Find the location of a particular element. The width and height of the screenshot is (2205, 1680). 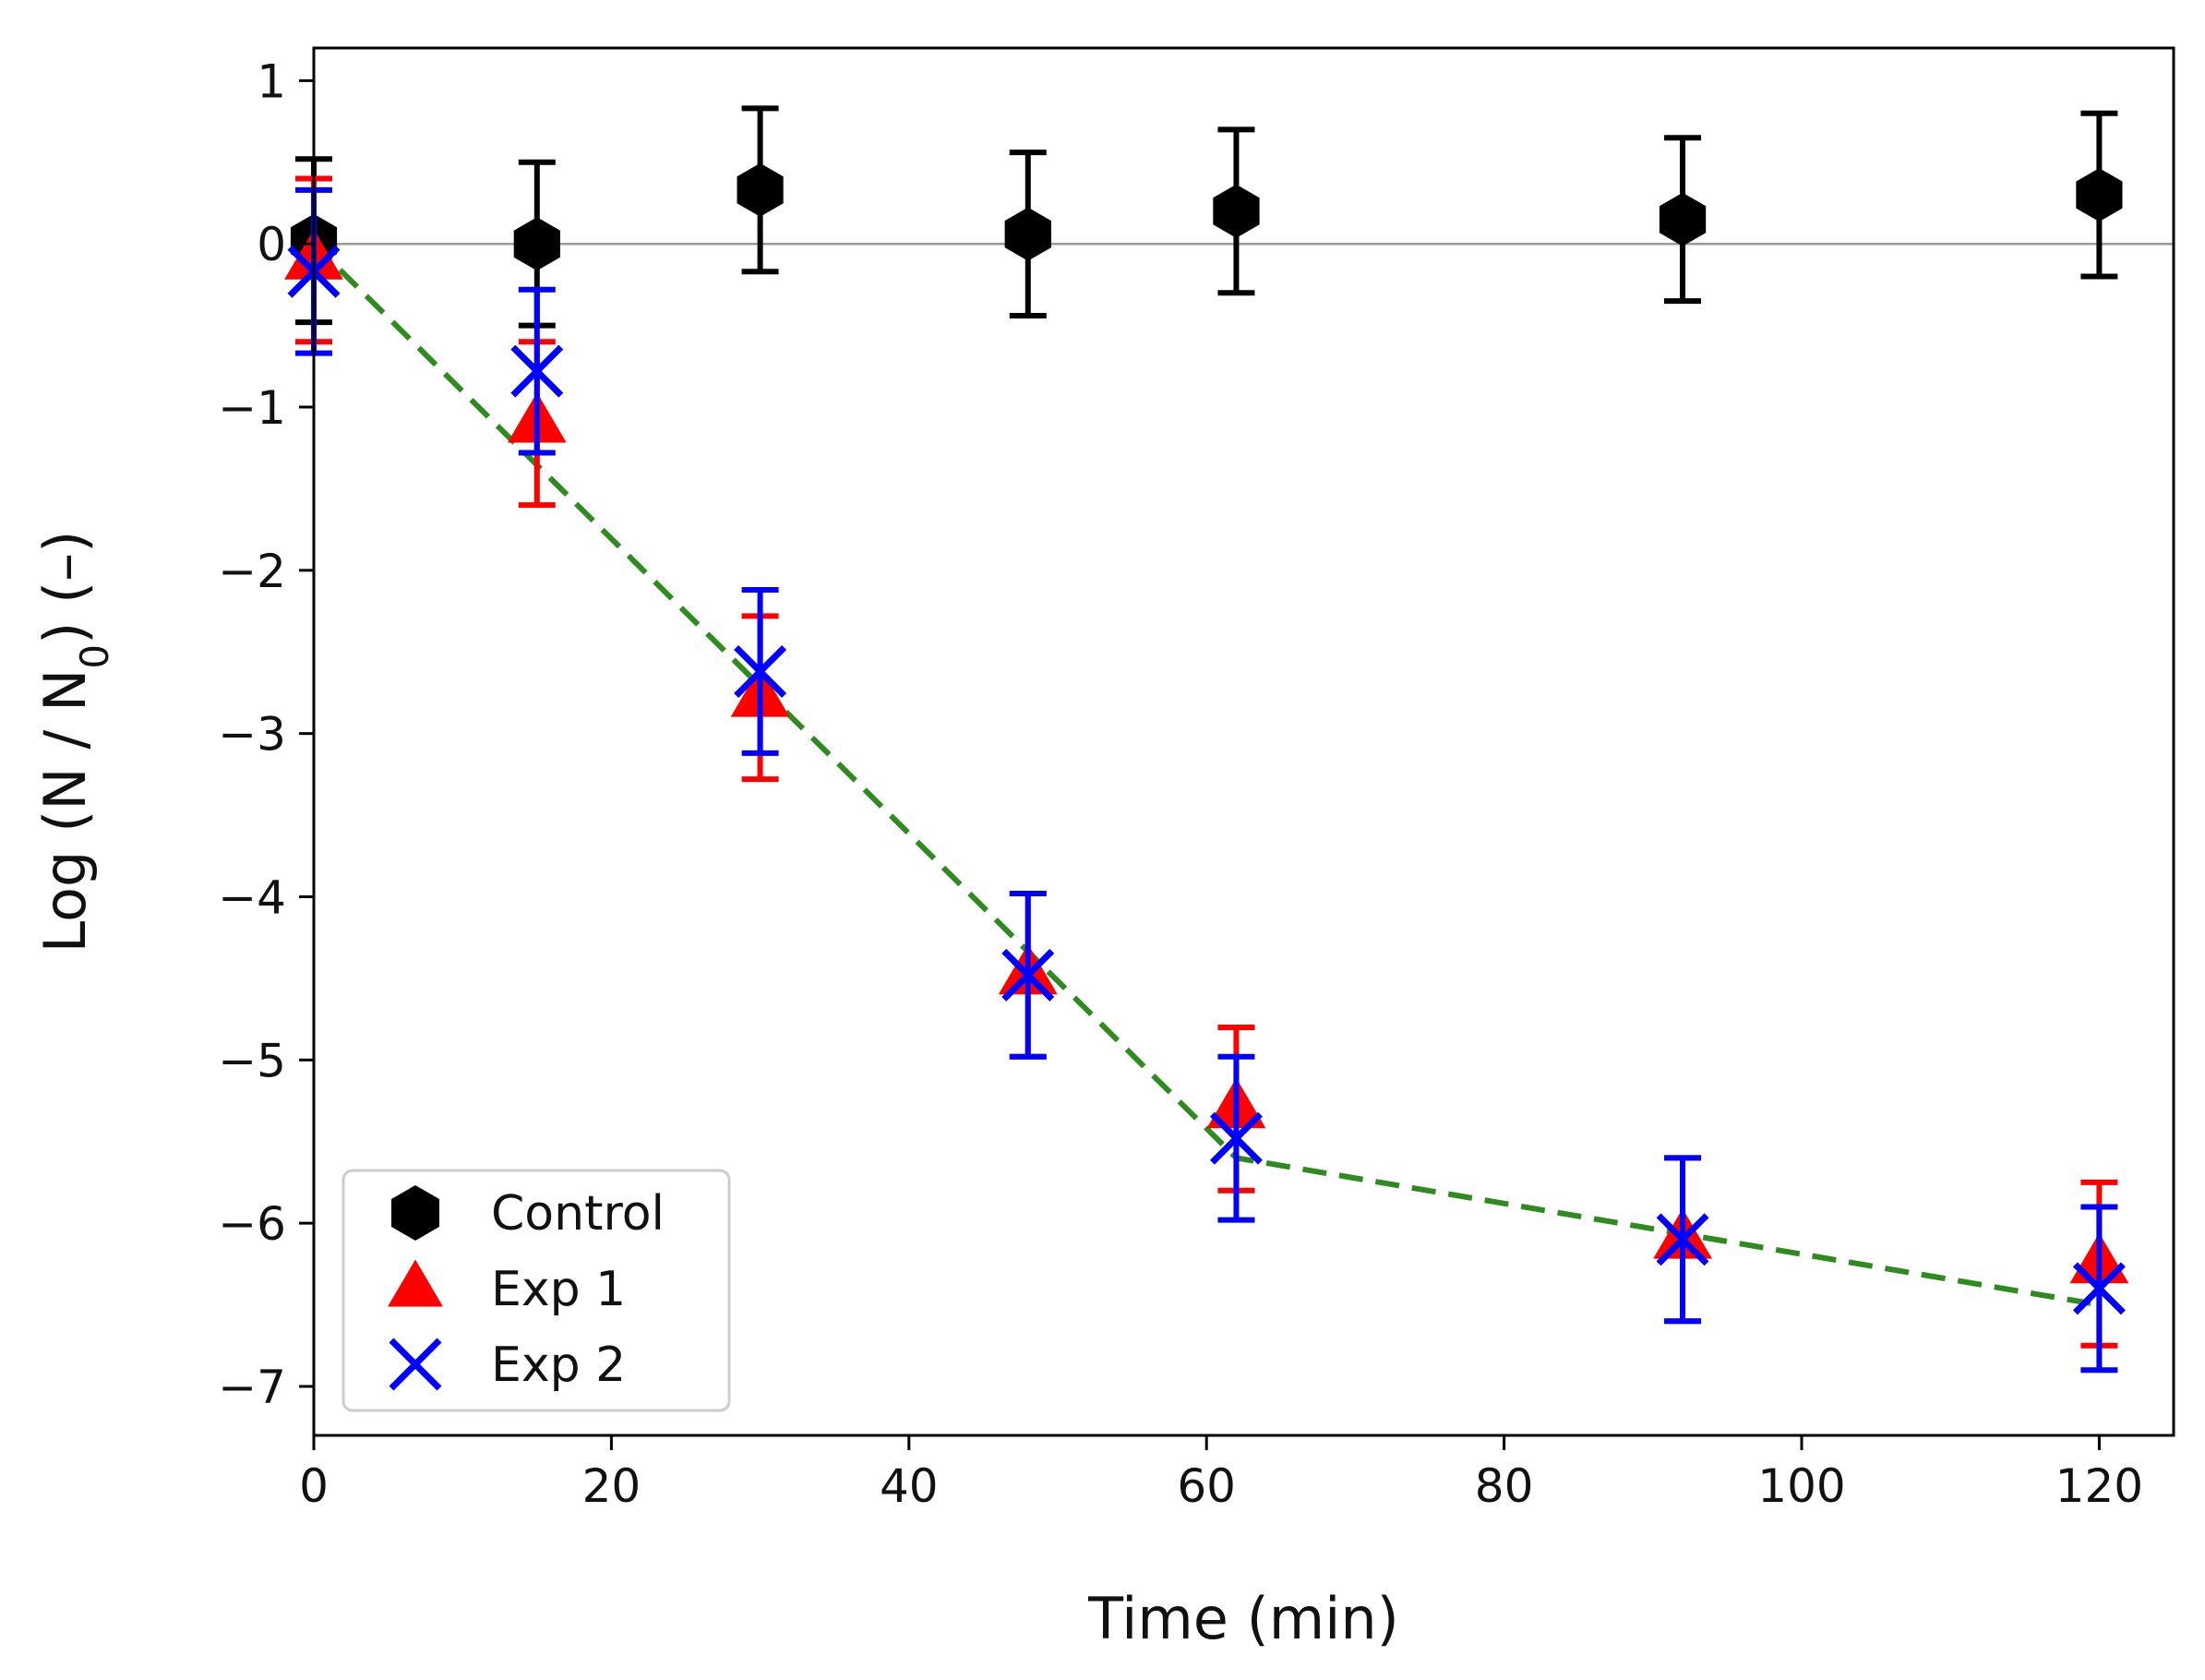

legend-marker-control is located at coordinates (415, 1213).